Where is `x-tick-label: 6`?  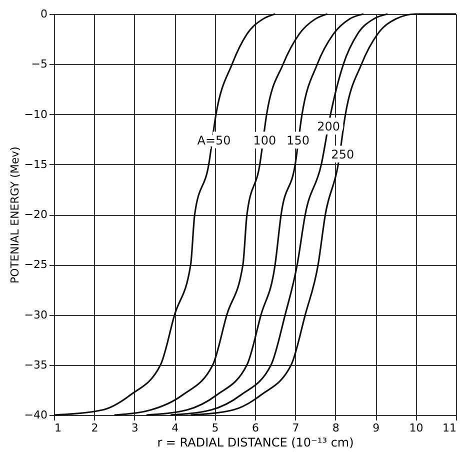 x-tick-label: 6 is located at coordinates (255, 428).